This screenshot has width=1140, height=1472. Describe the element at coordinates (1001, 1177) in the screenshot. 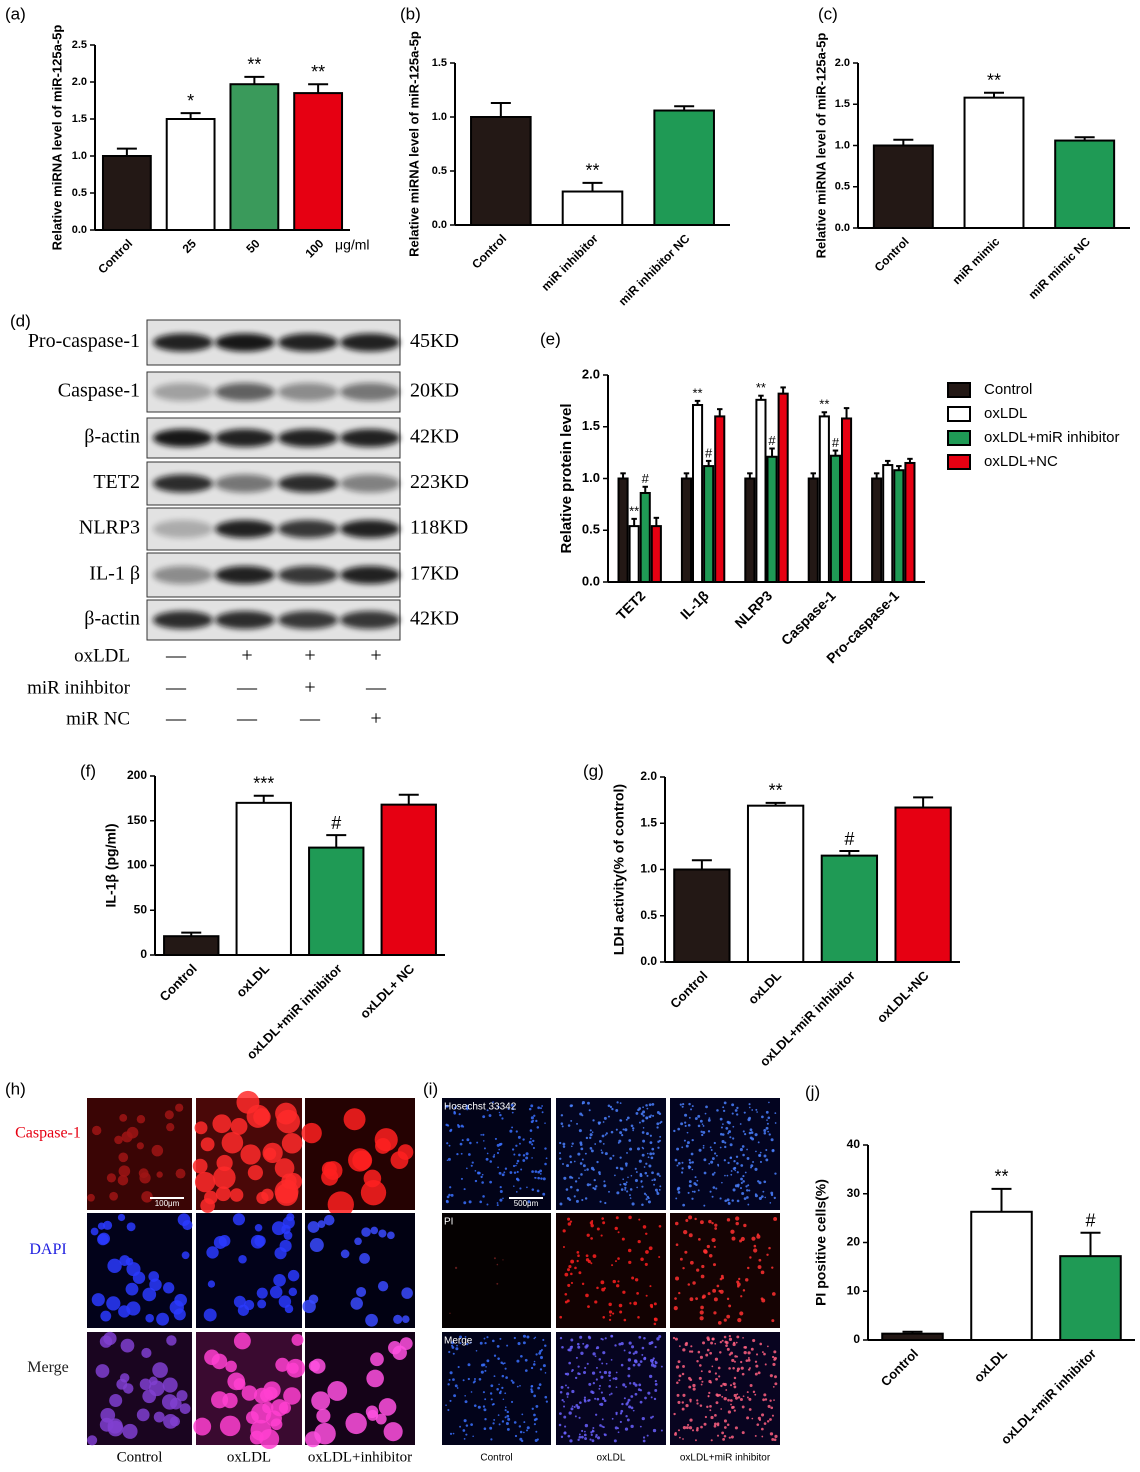

I see `significance-mark: **` at that location.